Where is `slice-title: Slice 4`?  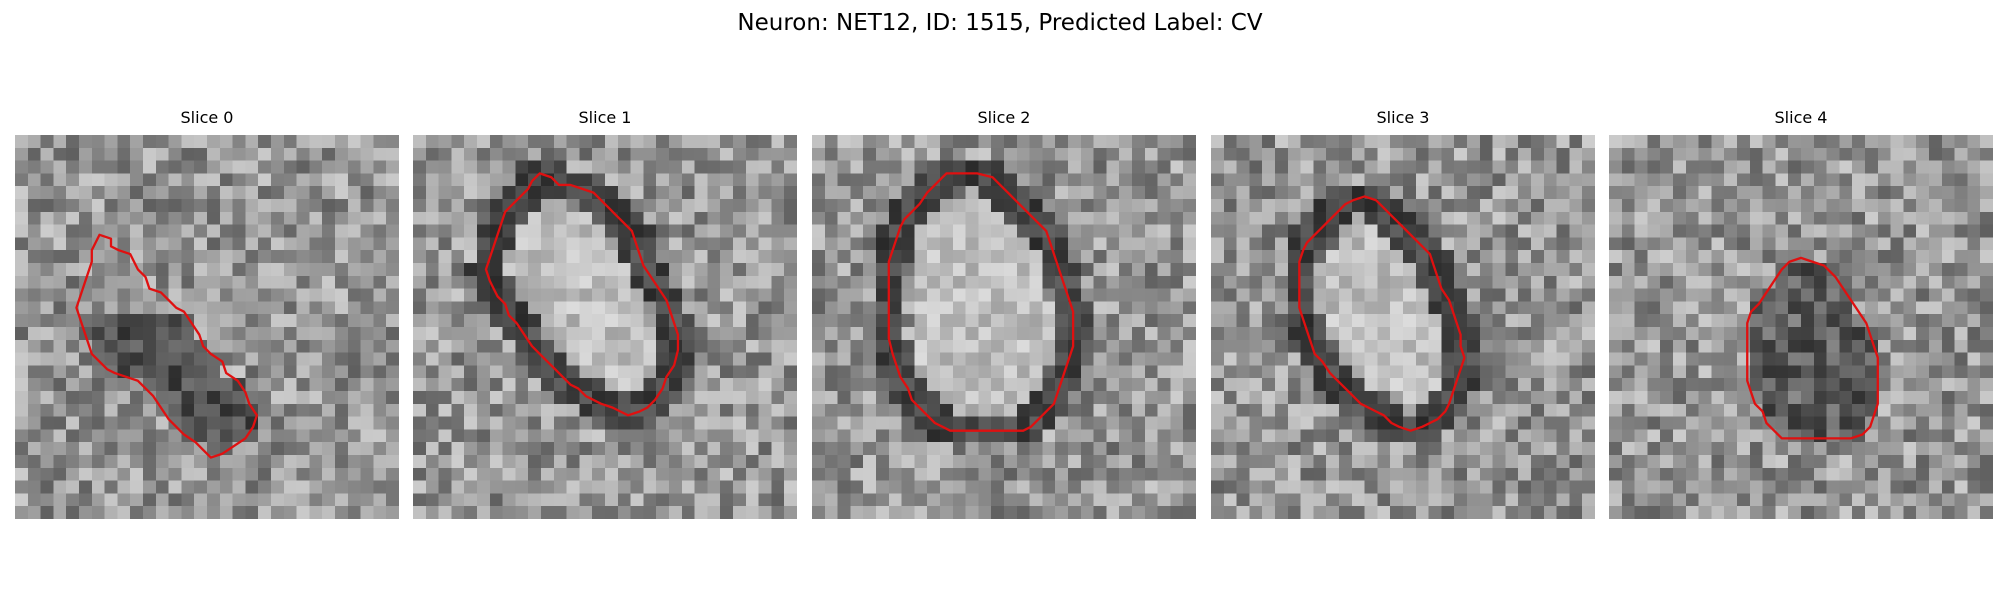
slice-title: Slice 4 is located at coordinates (1801, 117).